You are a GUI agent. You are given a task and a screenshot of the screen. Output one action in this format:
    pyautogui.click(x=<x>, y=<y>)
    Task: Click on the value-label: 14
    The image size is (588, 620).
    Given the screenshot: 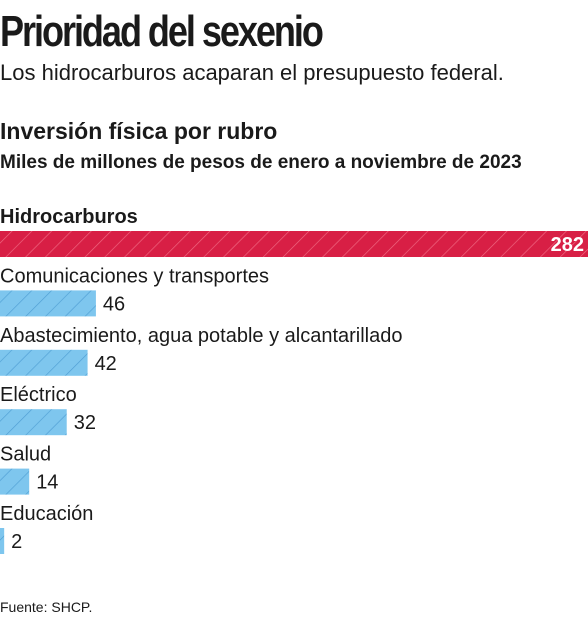 What is the action you would take?
    pyautogui.click(x=47, y=483)
    